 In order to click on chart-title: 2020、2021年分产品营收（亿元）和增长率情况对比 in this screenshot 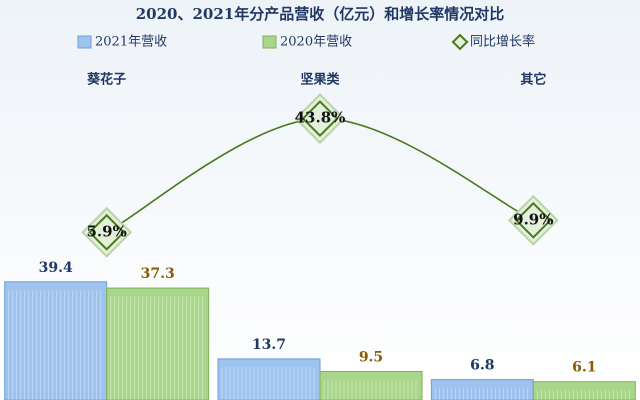, I will do `click(320, 14)`.